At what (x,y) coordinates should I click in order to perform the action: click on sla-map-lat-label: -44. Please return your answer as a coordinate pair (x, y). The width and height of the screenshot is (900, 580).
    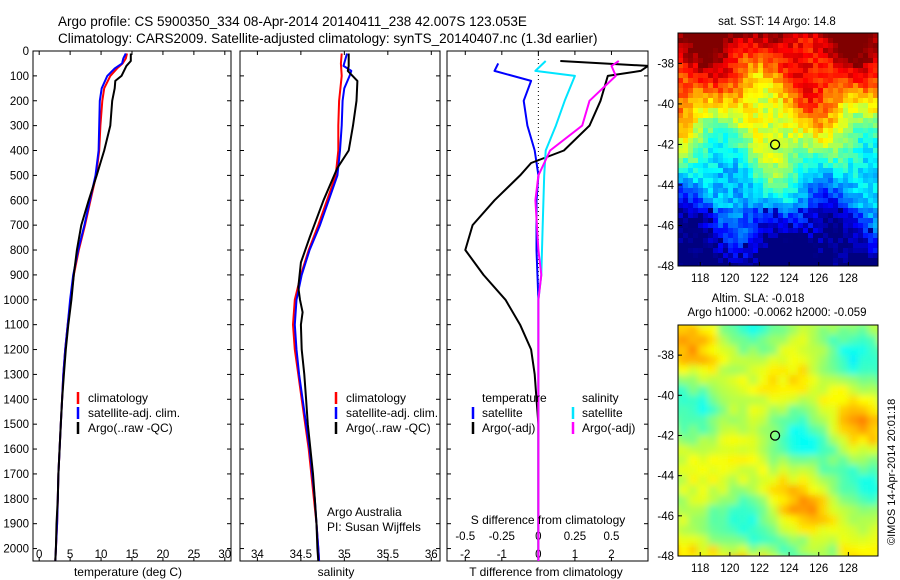
    Looking at the image, I should click on (665, 477).